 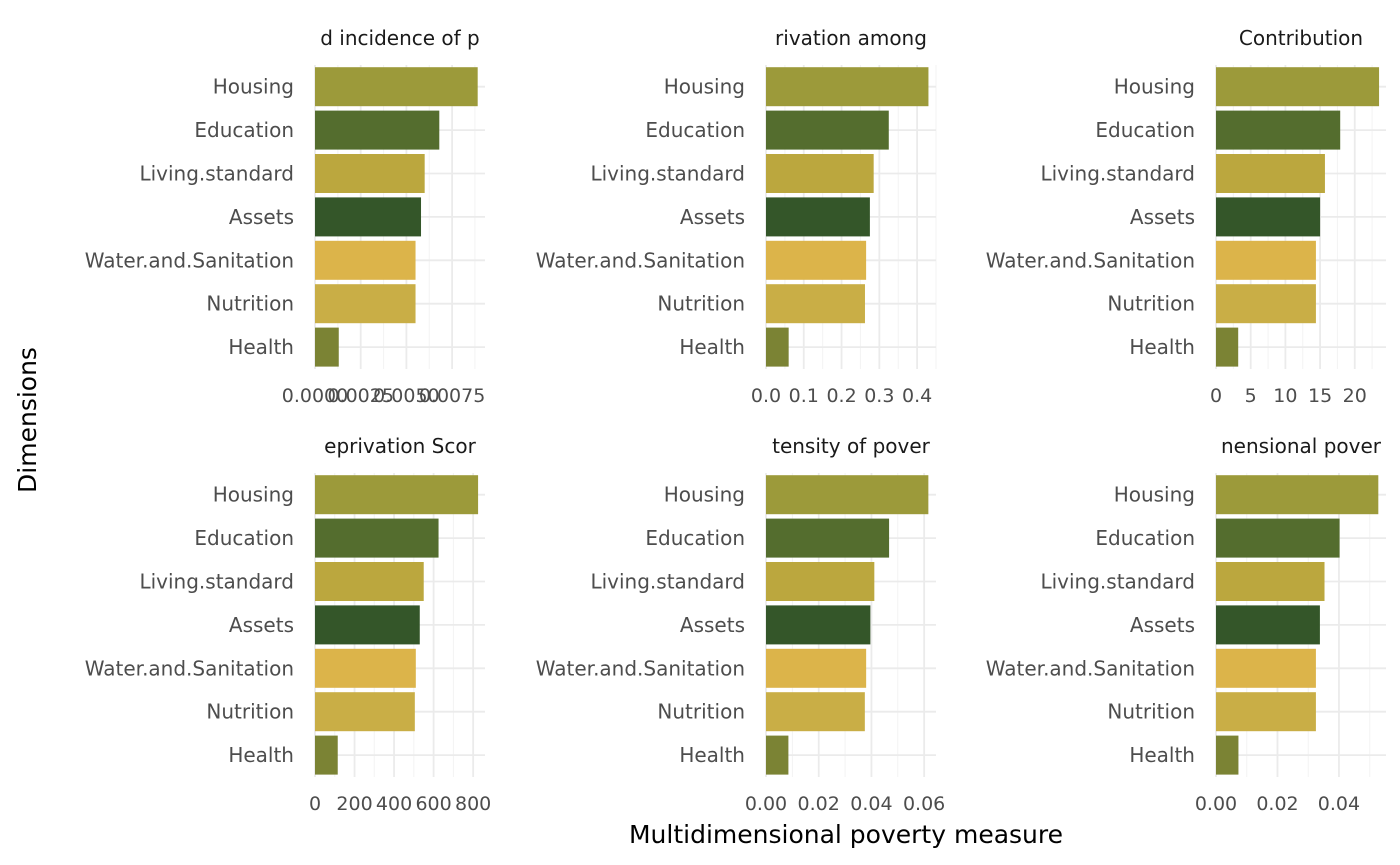 What do you see at coordinates (27, 420) in the screenshot?
I see `y-axis-title: Dimensions` at bounding box center [27, 420].